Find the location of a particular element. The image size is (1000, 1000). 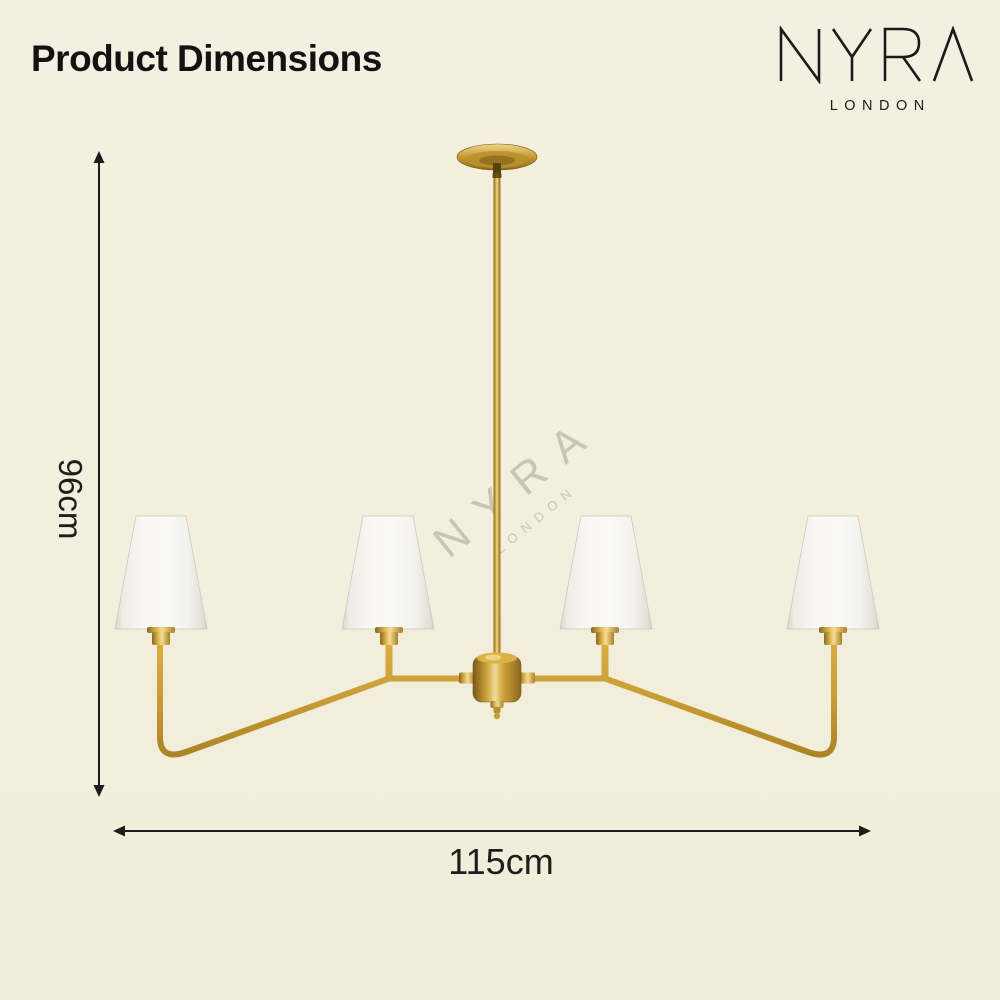

central-hub is located at coordinates (497, 686).